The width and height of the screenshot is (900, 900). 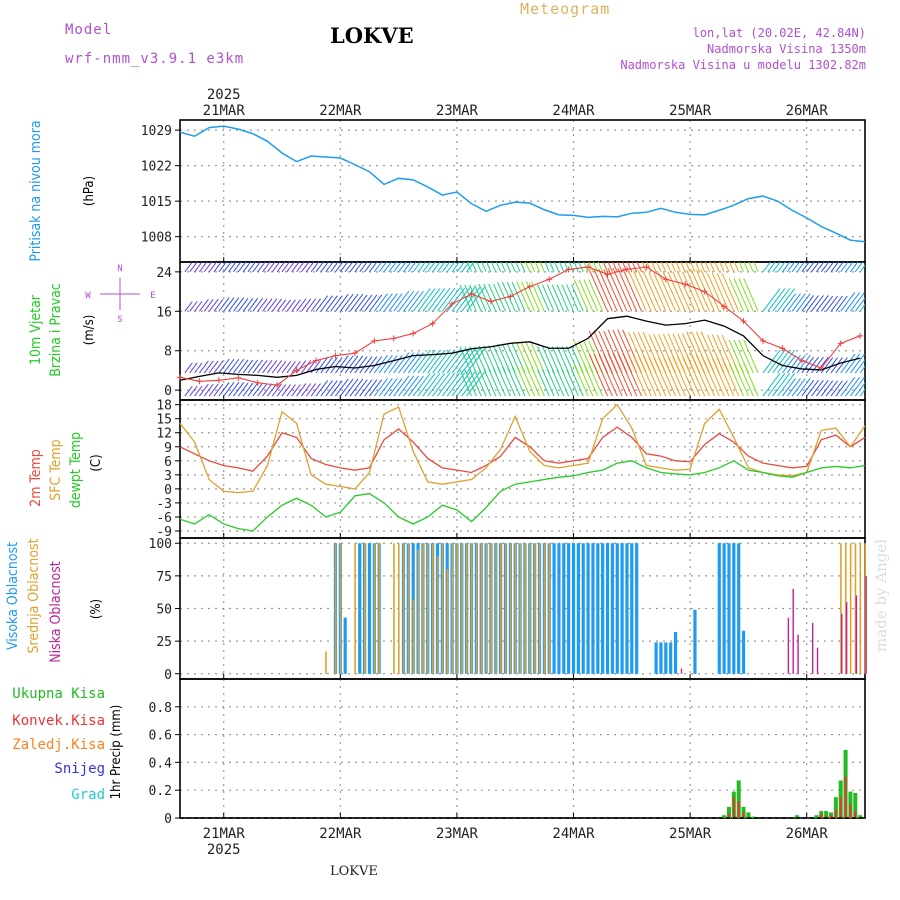 I want to click on high-cloud-label: Visoka Oblacnost, so click(x=13, y=596).